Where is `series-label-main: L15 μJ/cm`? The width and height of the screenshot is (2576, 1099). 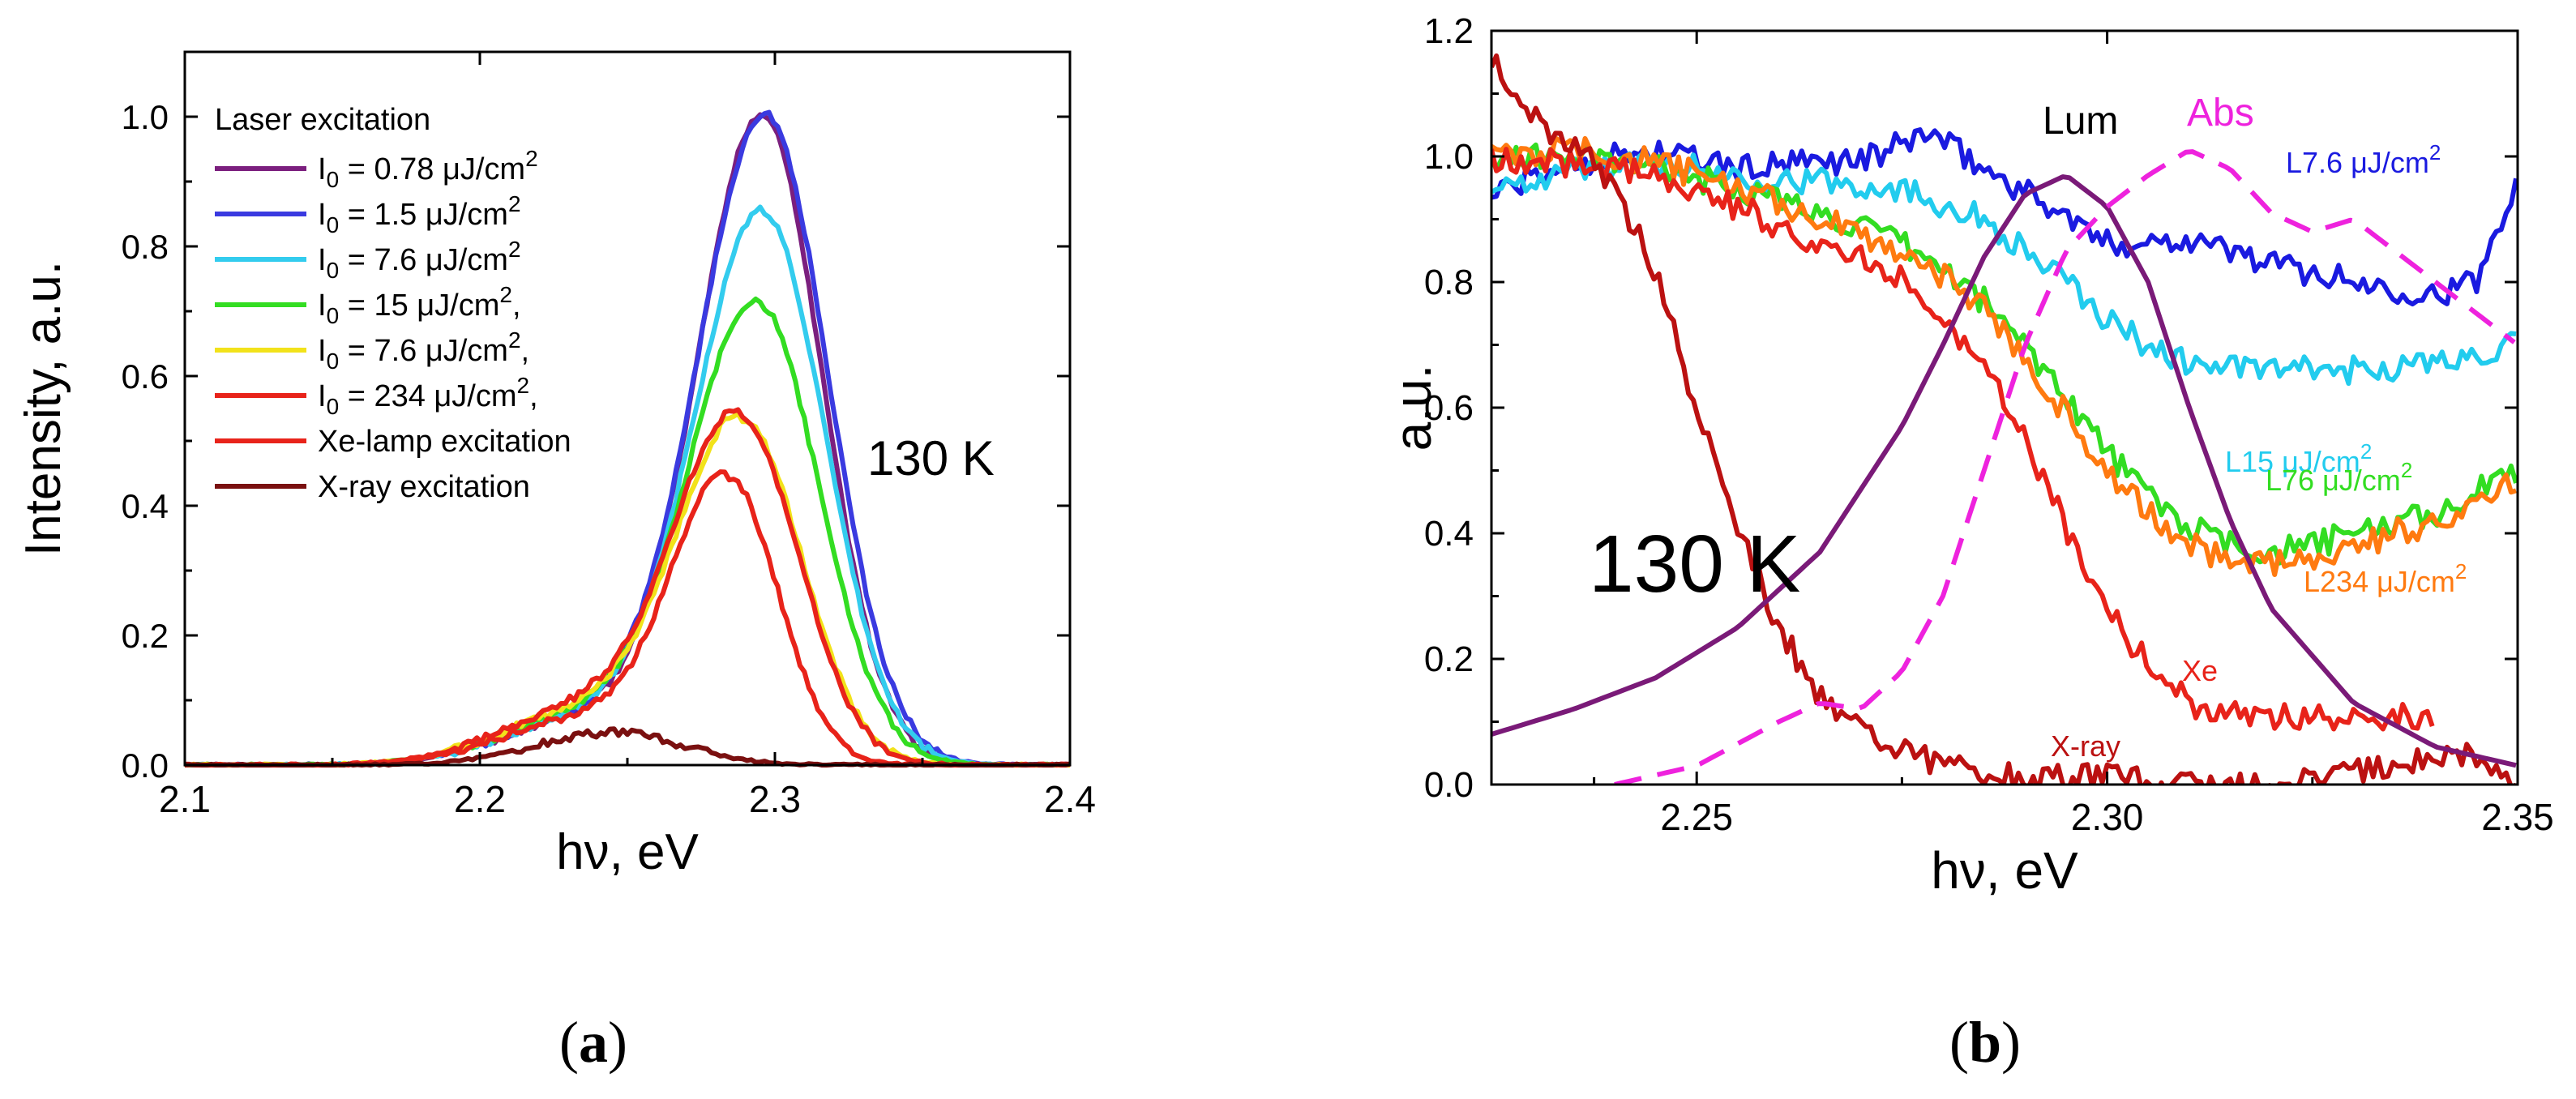 series-label-main: L15 μJ/cm is located at coordinates (2292, 462).